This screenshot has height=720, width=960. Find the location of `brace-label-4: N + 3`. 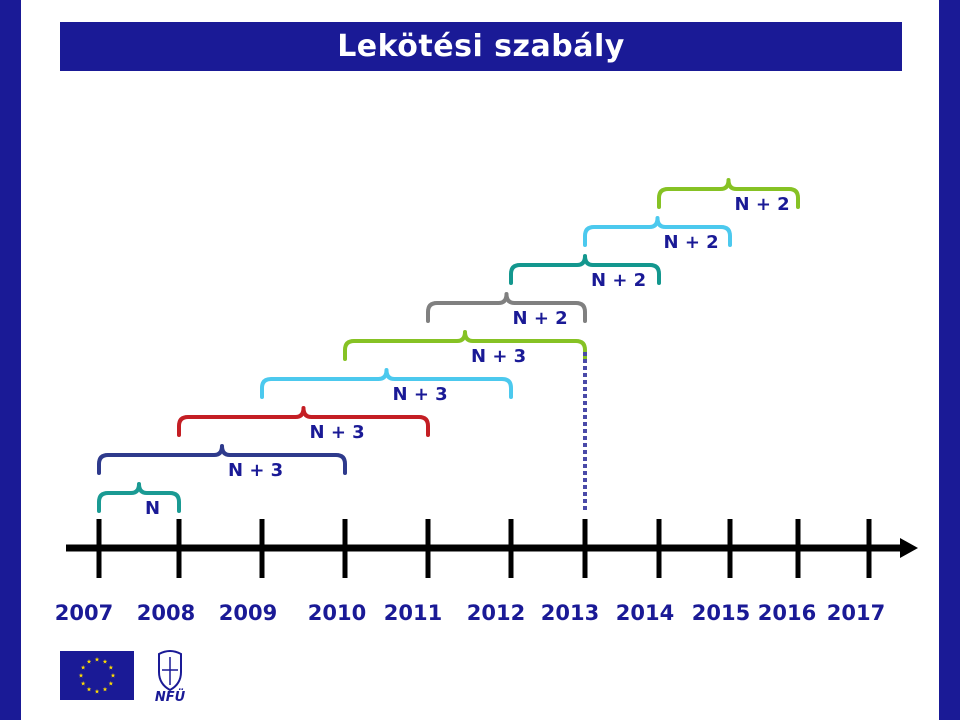

brace-label-4: N + 3 is located at coordinates (498, 356).